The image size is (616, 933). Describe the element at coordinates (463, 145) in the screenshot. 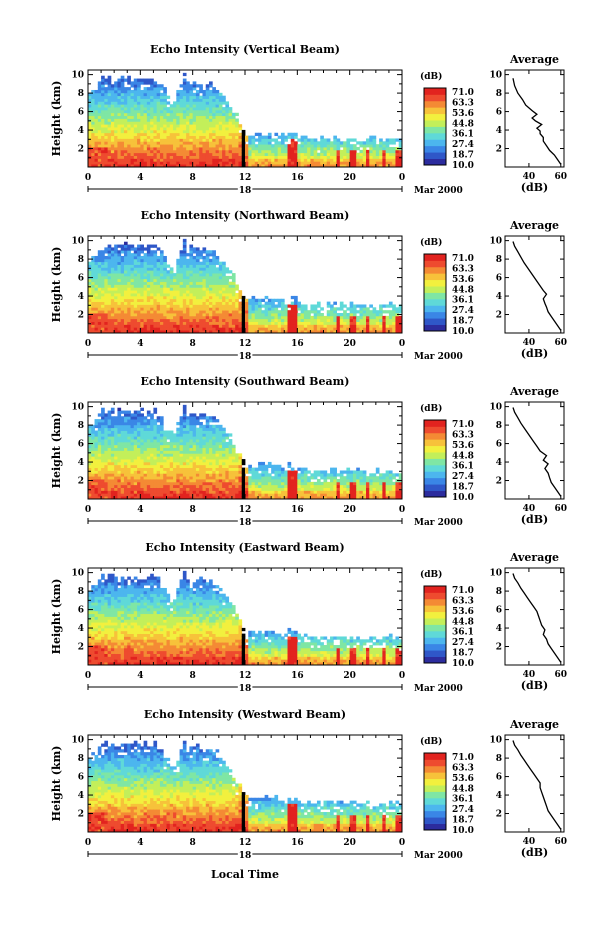

I see `colorbar-label: 27.4` at that location.